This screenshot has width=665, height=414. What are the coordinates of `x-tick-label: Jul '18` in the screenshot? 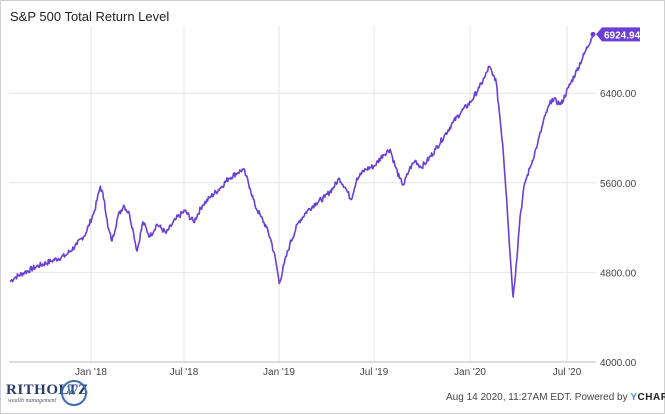 It's located at (184, 372).